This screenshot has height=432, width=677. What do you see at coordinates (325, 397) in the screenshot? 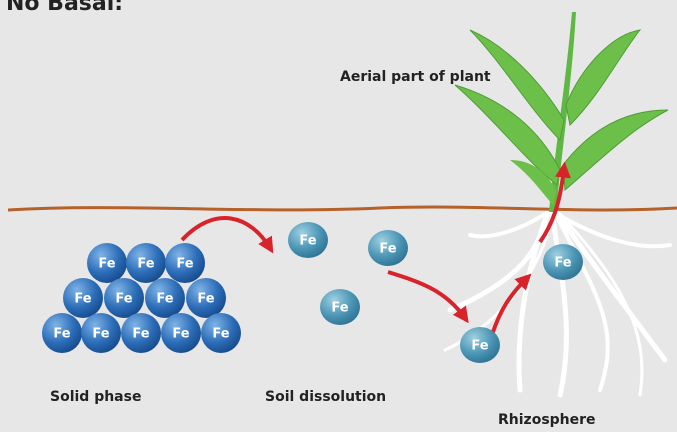
I see `dissolution-label: Soil dissolution` at bounding box center [325, 397].